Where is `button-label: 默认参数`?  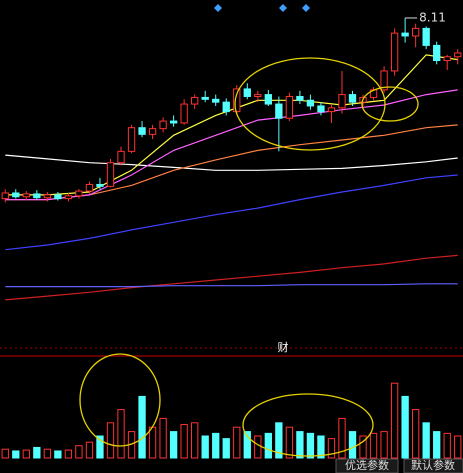
button-label: 默认参数 is located at coordinates (433, 465).